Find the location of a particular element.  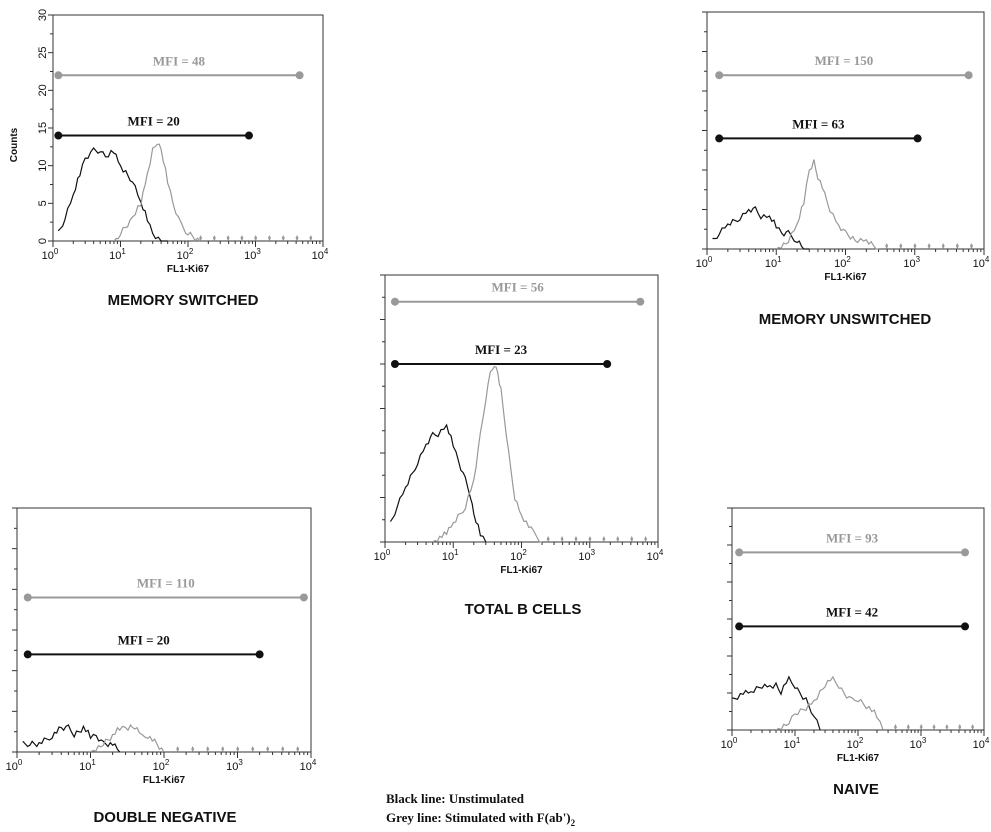

y-tick-label: 15 is located at coordinates (43, 128).